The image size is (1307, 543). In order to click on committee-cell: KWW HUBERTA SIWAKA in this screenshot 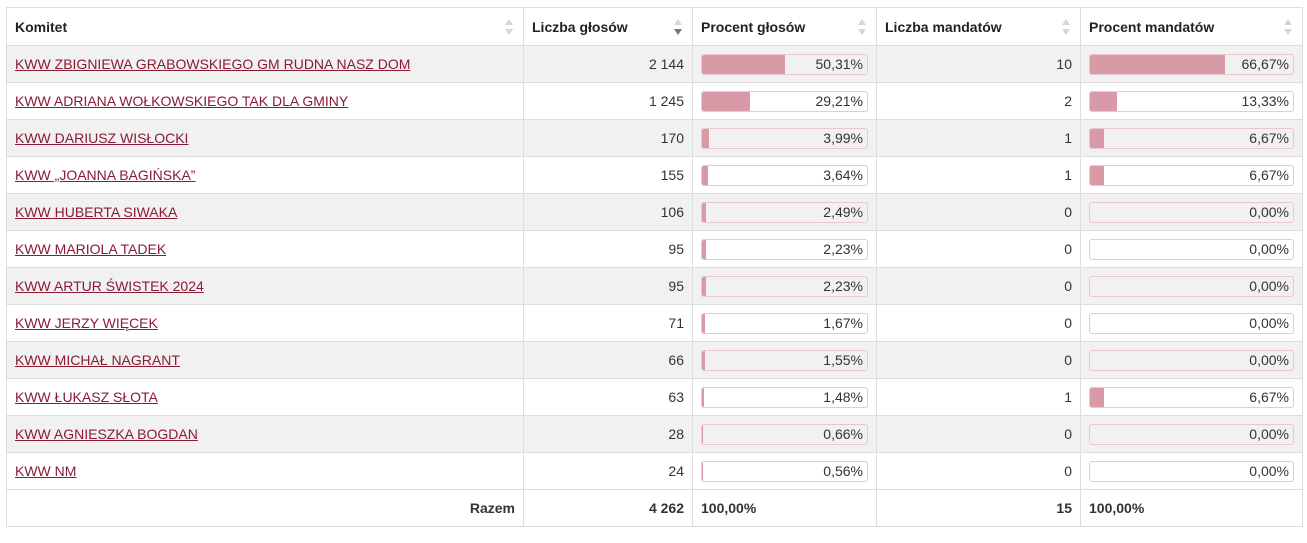, I will do `click(265, 212)`.